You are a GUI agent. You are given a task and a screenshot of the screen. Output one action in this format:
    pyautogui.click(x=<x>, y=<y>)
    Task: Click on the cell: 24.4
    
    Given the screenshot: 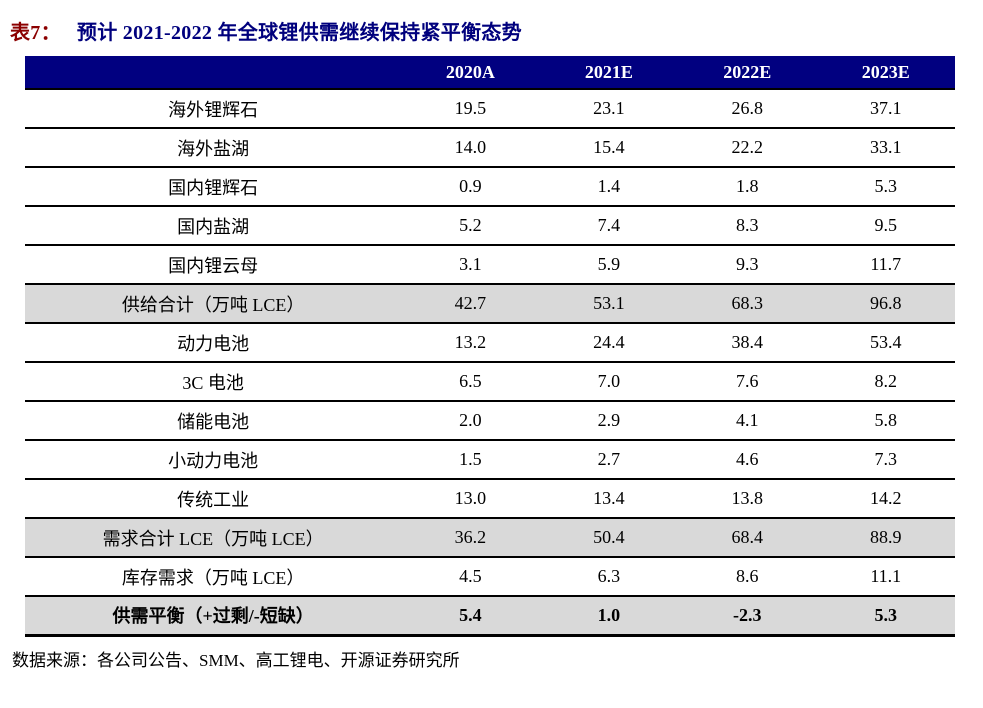 What is the action you would take?
    pyautogui.click(x=609, y=342)
    